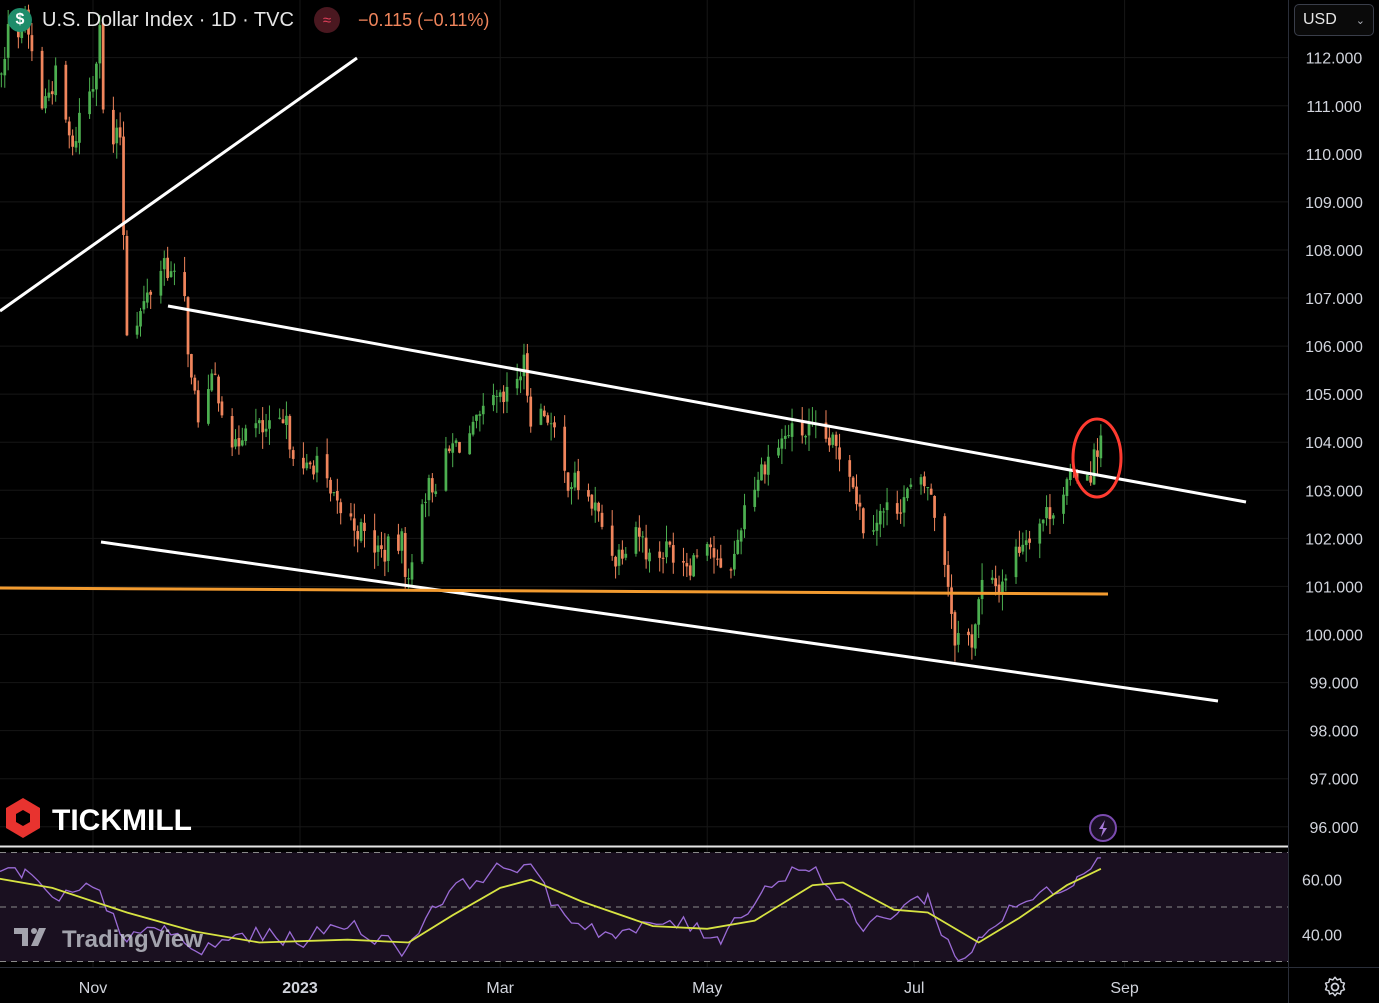 This screenshot has width=1379, height=1003. Describe the element at coordinates (551, 905) in the screenshot. I see `rsi-ma-line` at that location.